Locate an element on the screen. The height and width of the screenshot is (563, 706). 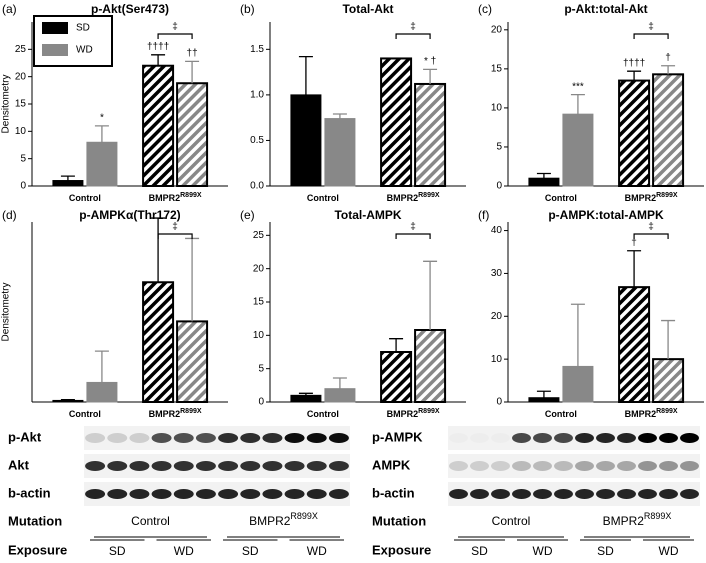
y-tick-label: 10 is located at coordinates (21, 131).